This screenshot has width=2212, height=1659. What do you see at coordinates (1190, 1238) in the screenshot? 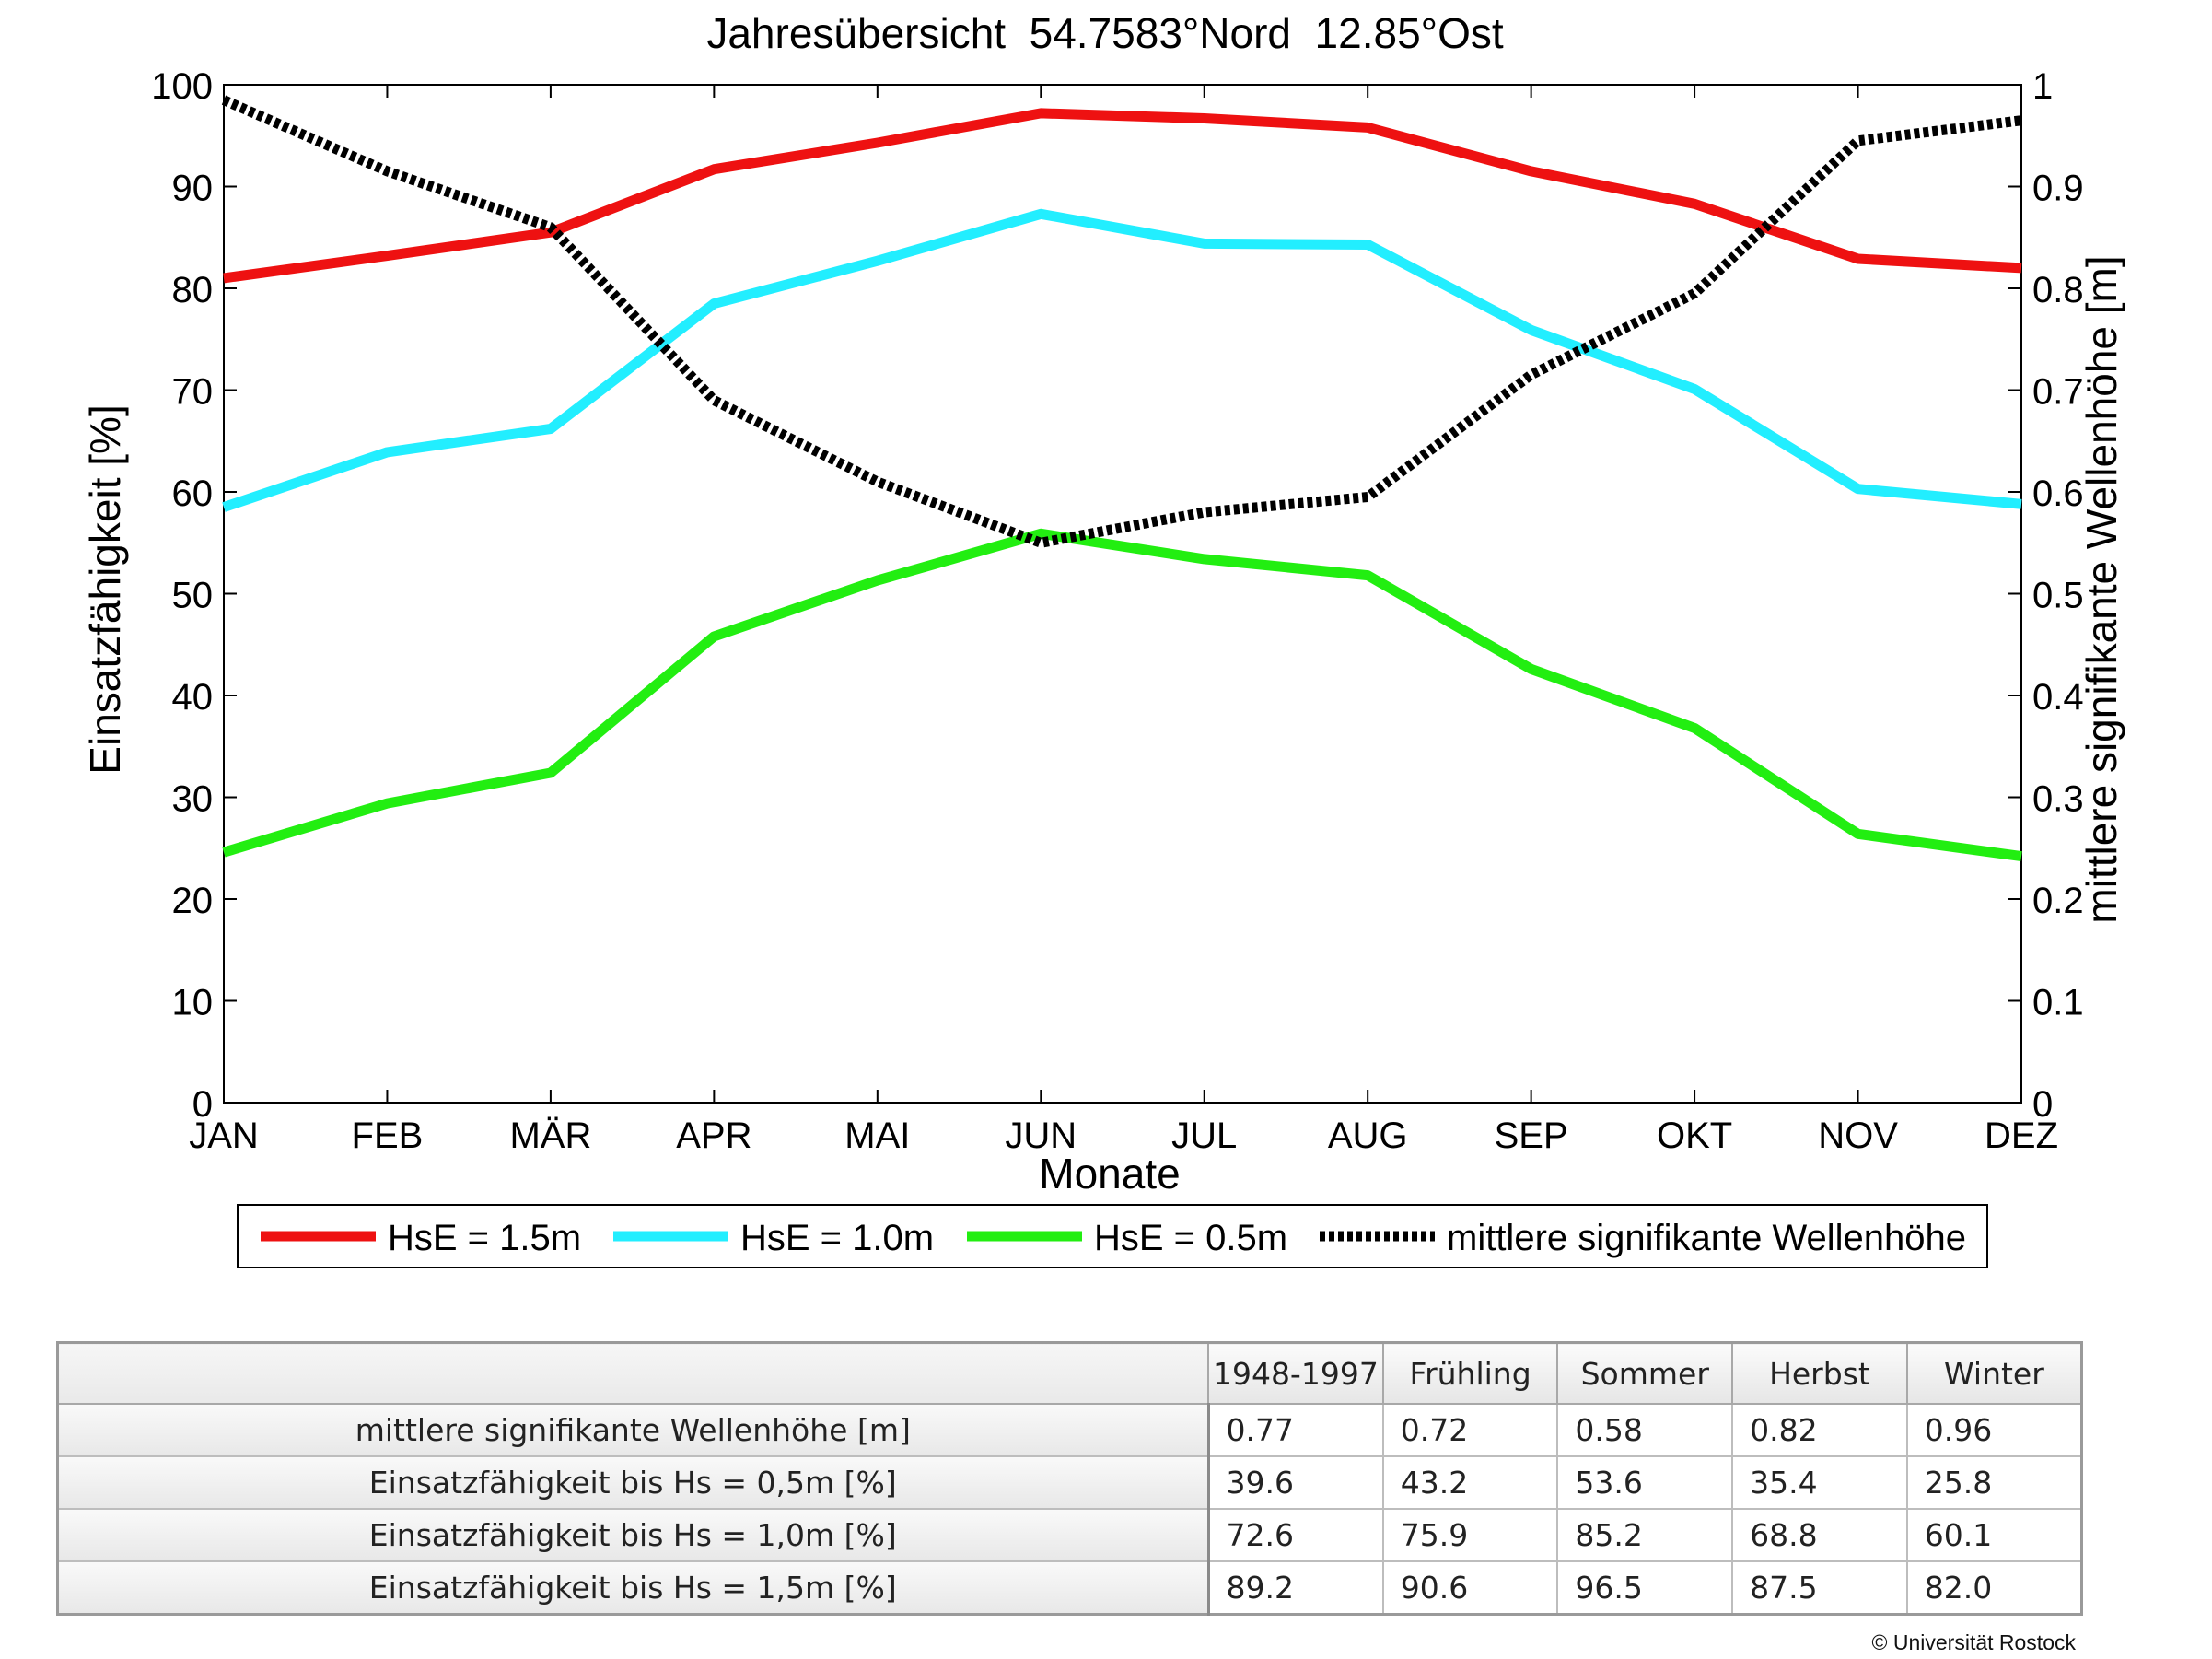
I see `legend-label: HsE = 0.5m` at bounding box center [1190, 1238].